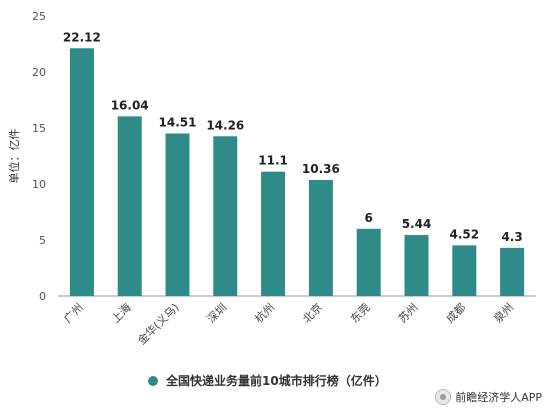 The width and height of the screenshot is (552, 411). I want to click on legend-label: 全国快递业务量前10城市排行榜（亿件）, so click(276, 381).